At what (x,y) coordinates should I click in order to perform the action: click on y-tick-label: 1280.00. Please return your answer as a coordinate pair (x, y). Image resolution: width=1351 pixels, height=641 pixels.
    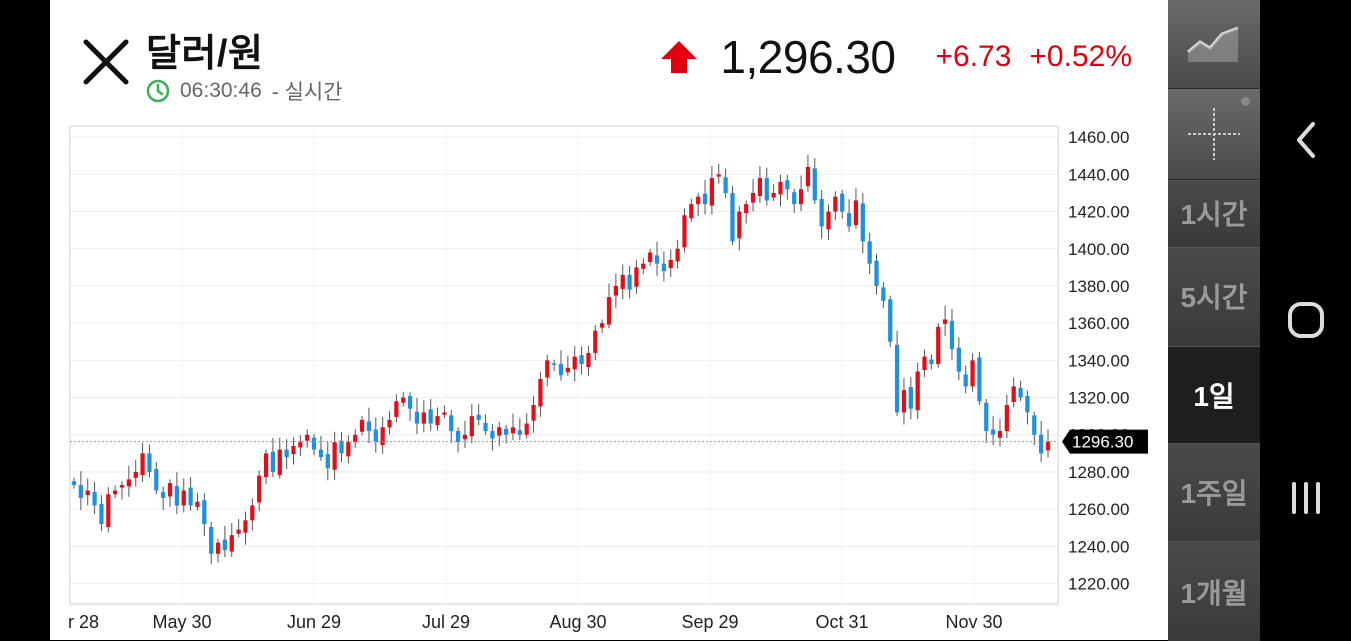
    Looking at the image, I should click on (1098, 472).